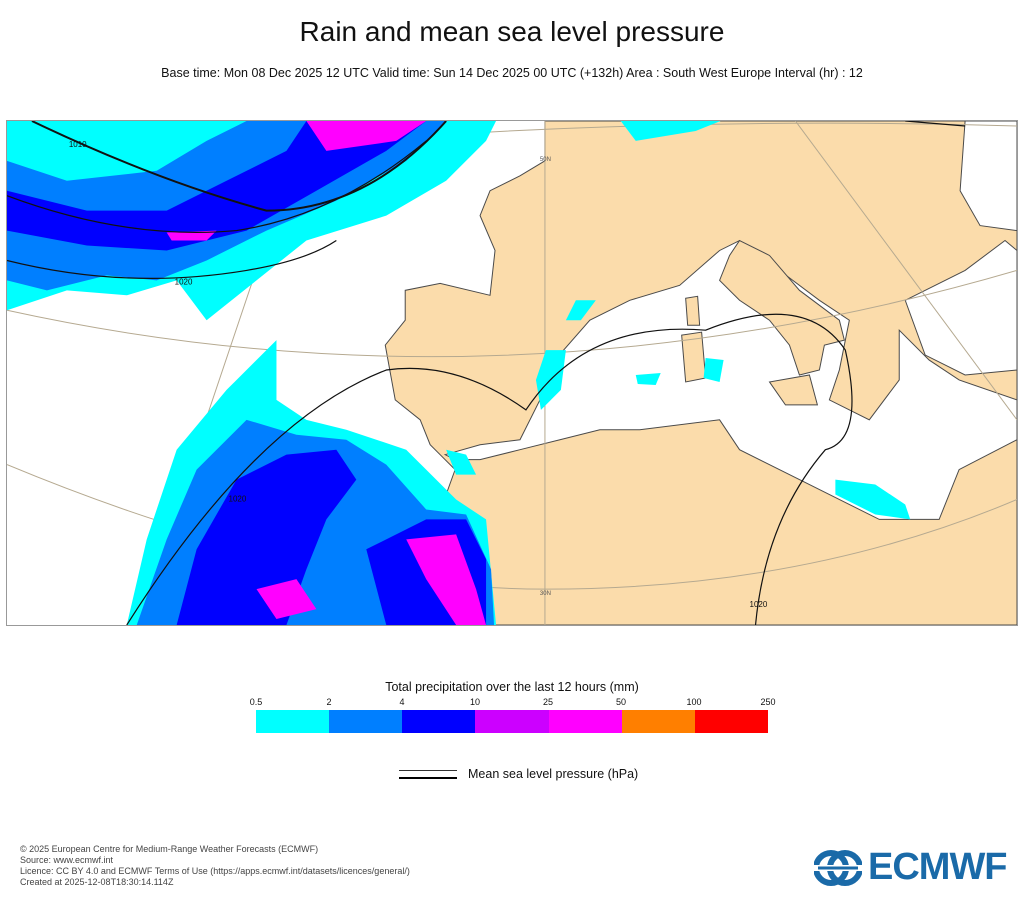 This screenshot has height=922, width=1024. What do you see at coordinates (402, 702) in the screenshot?
I see `legend-tick: 4` at bounding box center [402, 702].